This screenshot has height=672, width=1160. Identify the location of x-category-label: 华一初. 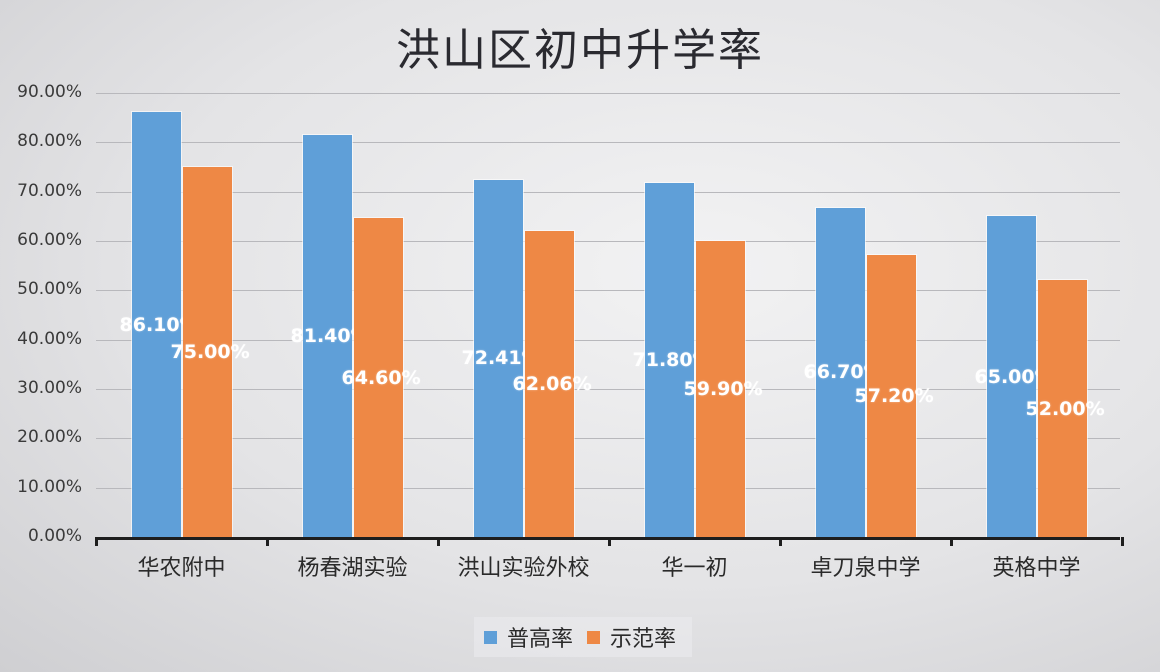
(694, 568).